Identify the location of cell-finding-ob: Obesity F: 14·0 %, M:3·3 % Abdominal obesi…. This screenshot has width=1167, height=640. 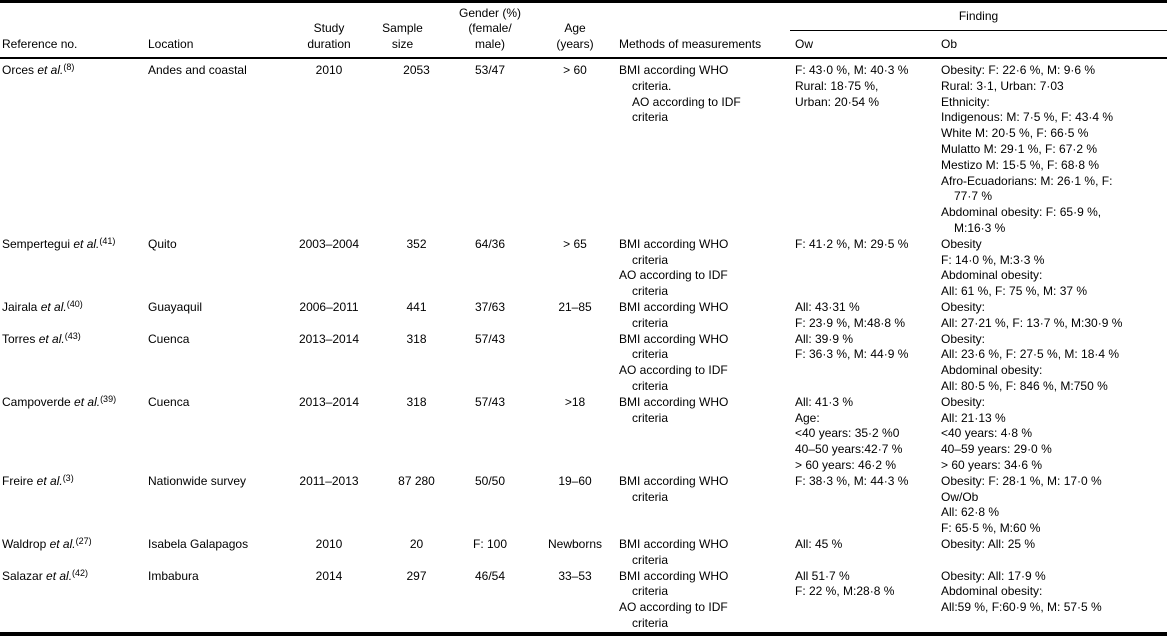
(1052, 268).